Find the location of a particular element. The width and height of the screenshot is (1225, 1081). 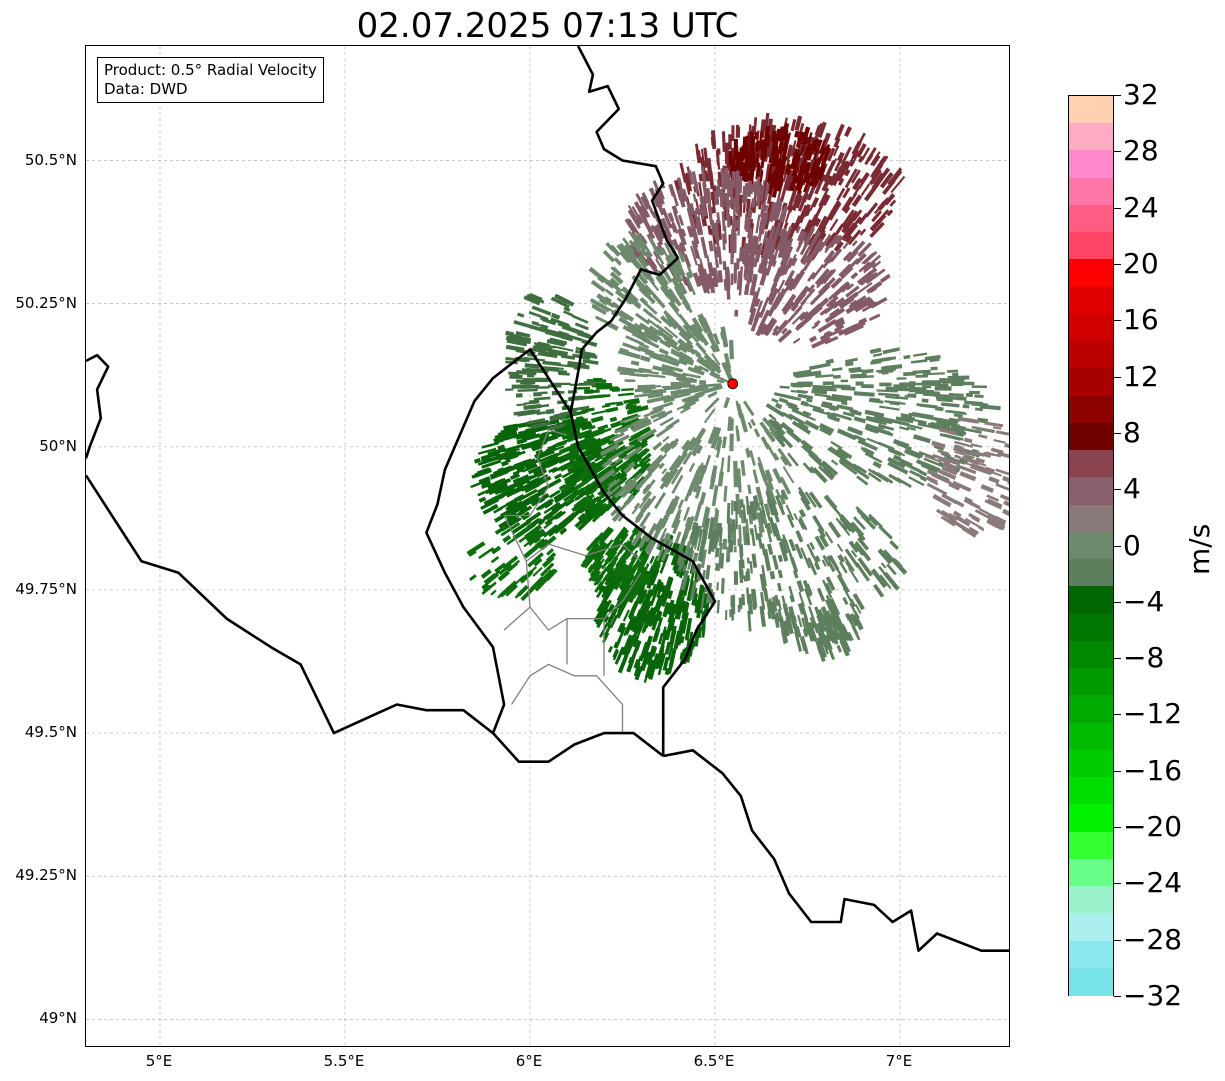

country-border is located at coordinates (98, 406).